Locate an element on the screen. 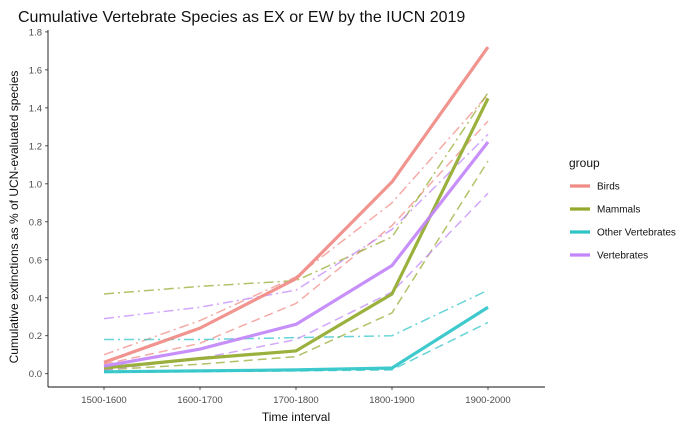 This screenshot has height=432, width=700. y-axis-ticks: 0.0 0.2 0.4 0.6 0.8 1.0 1.2 1.4 1.6 1.8 is located at coordinates (38, 203).